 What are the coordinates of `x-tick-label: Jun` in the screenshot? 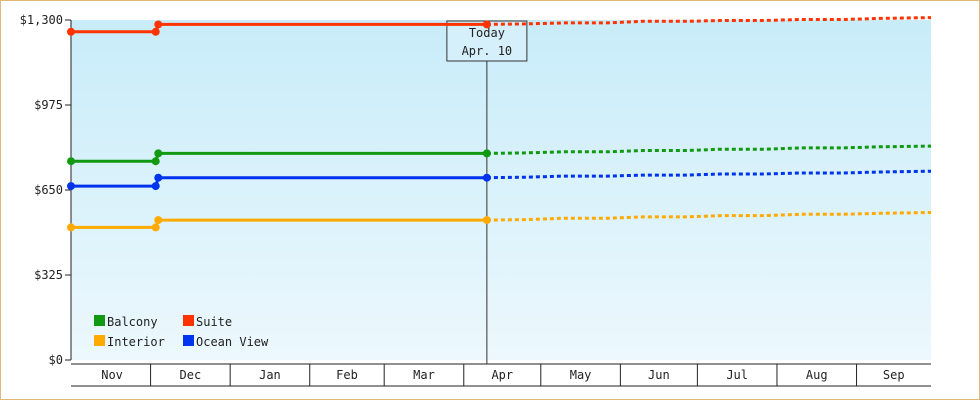 It's located at (659, 375).